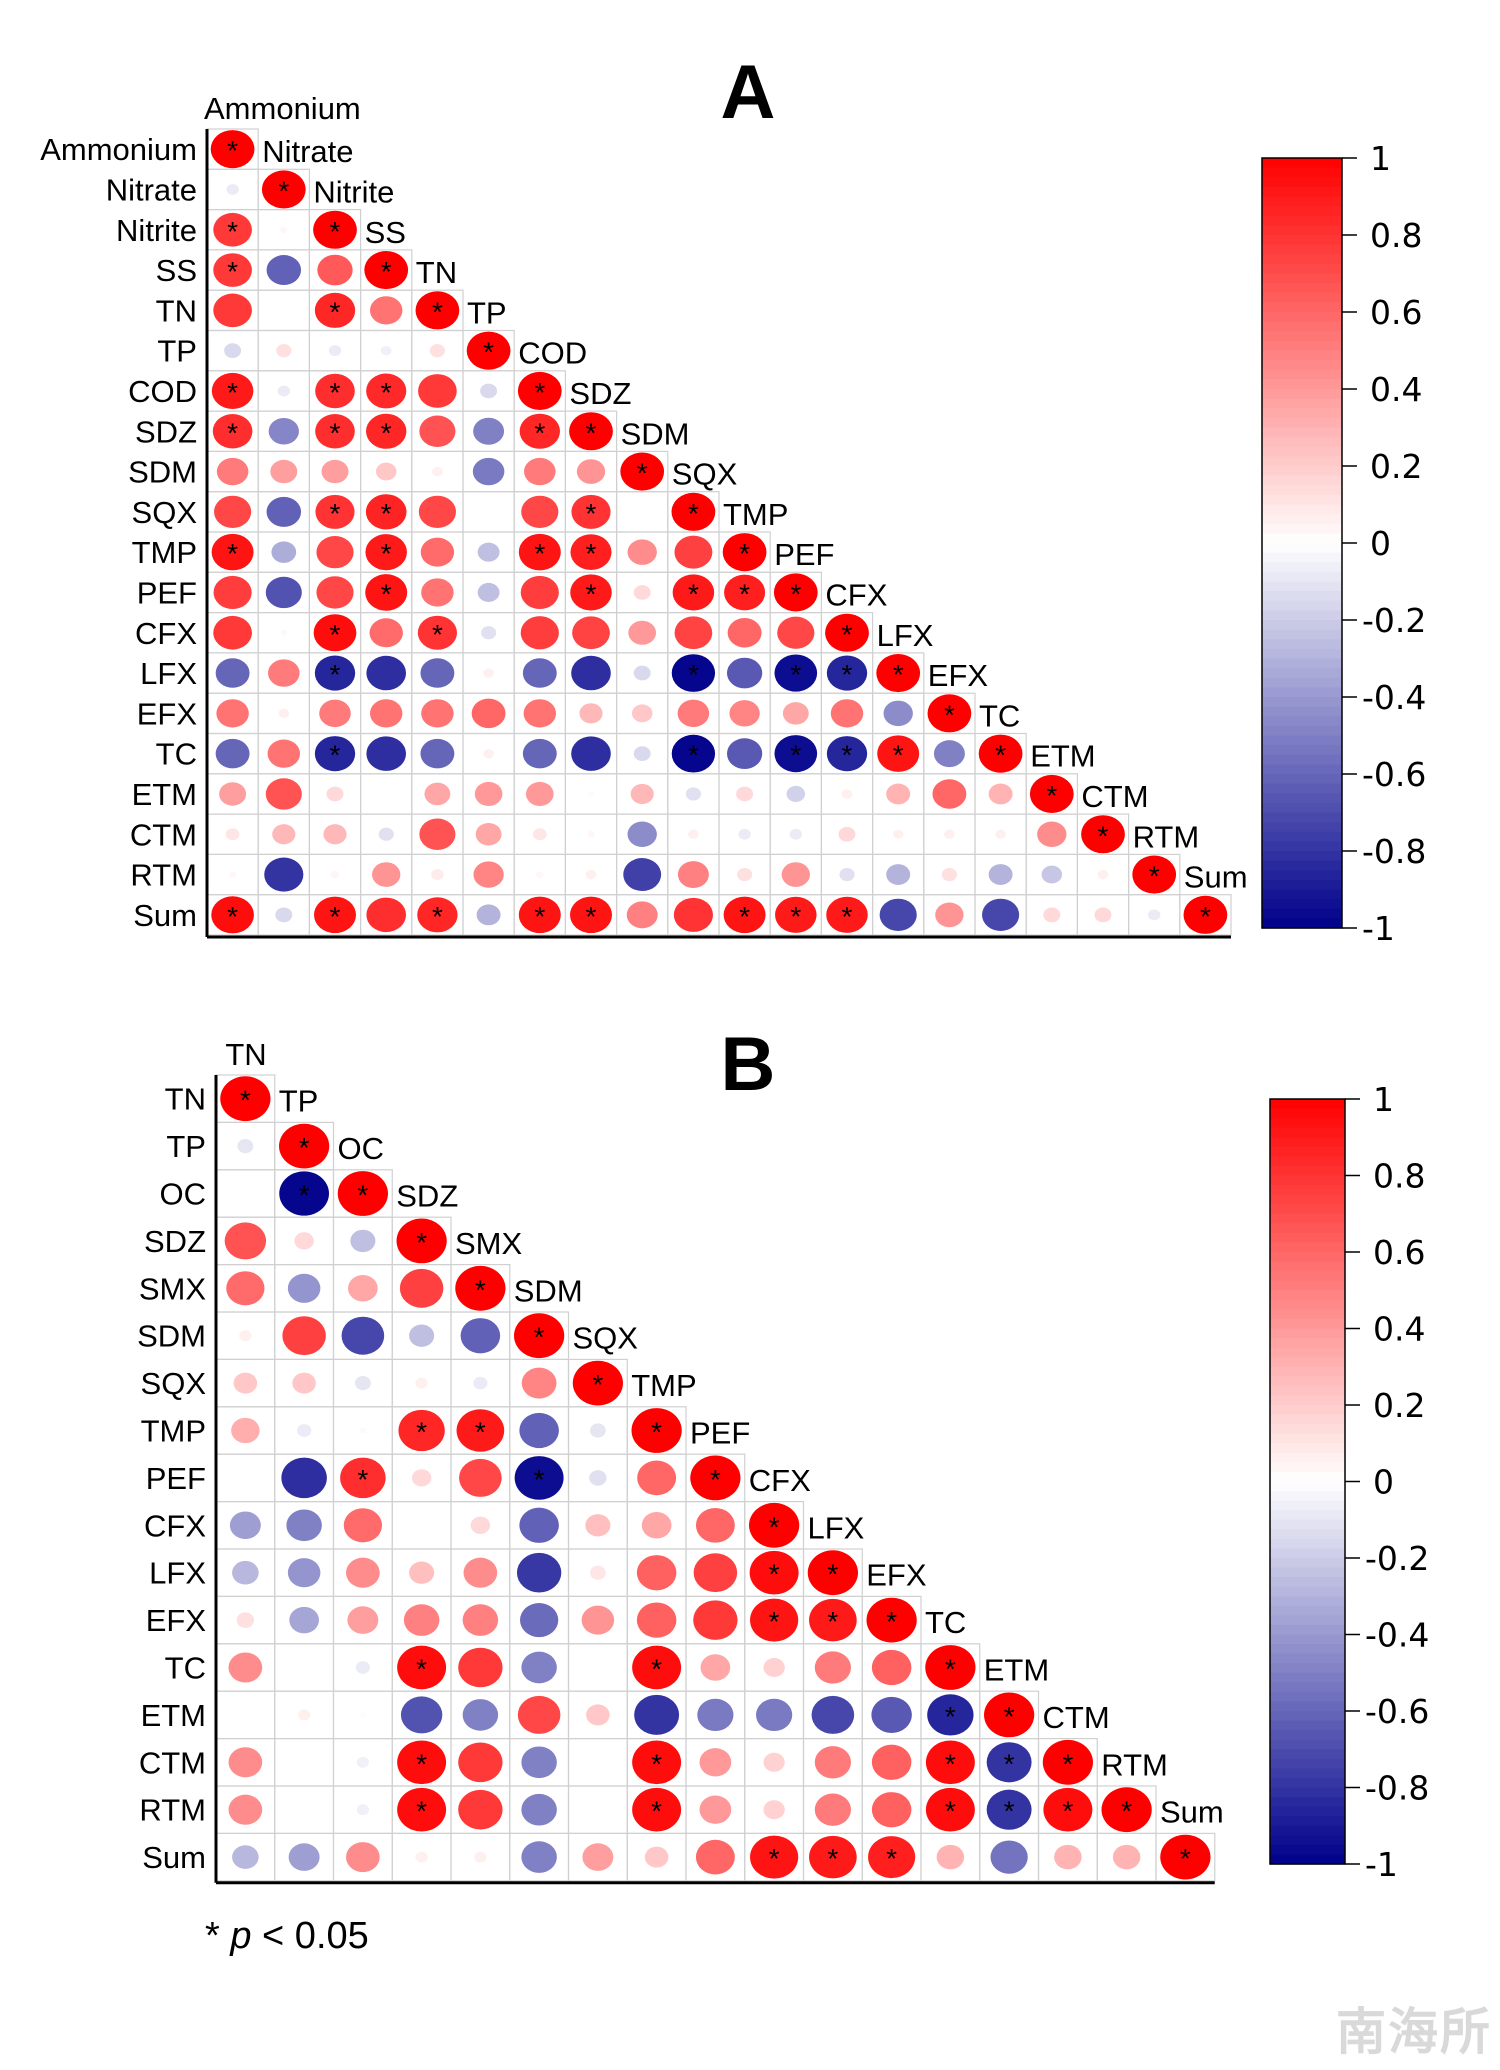 This screenshot has width=1500, height=2070. Describe the element at coordinates (655, 433) in the screenshot. I see `diagonal-label: SDM` at that location.